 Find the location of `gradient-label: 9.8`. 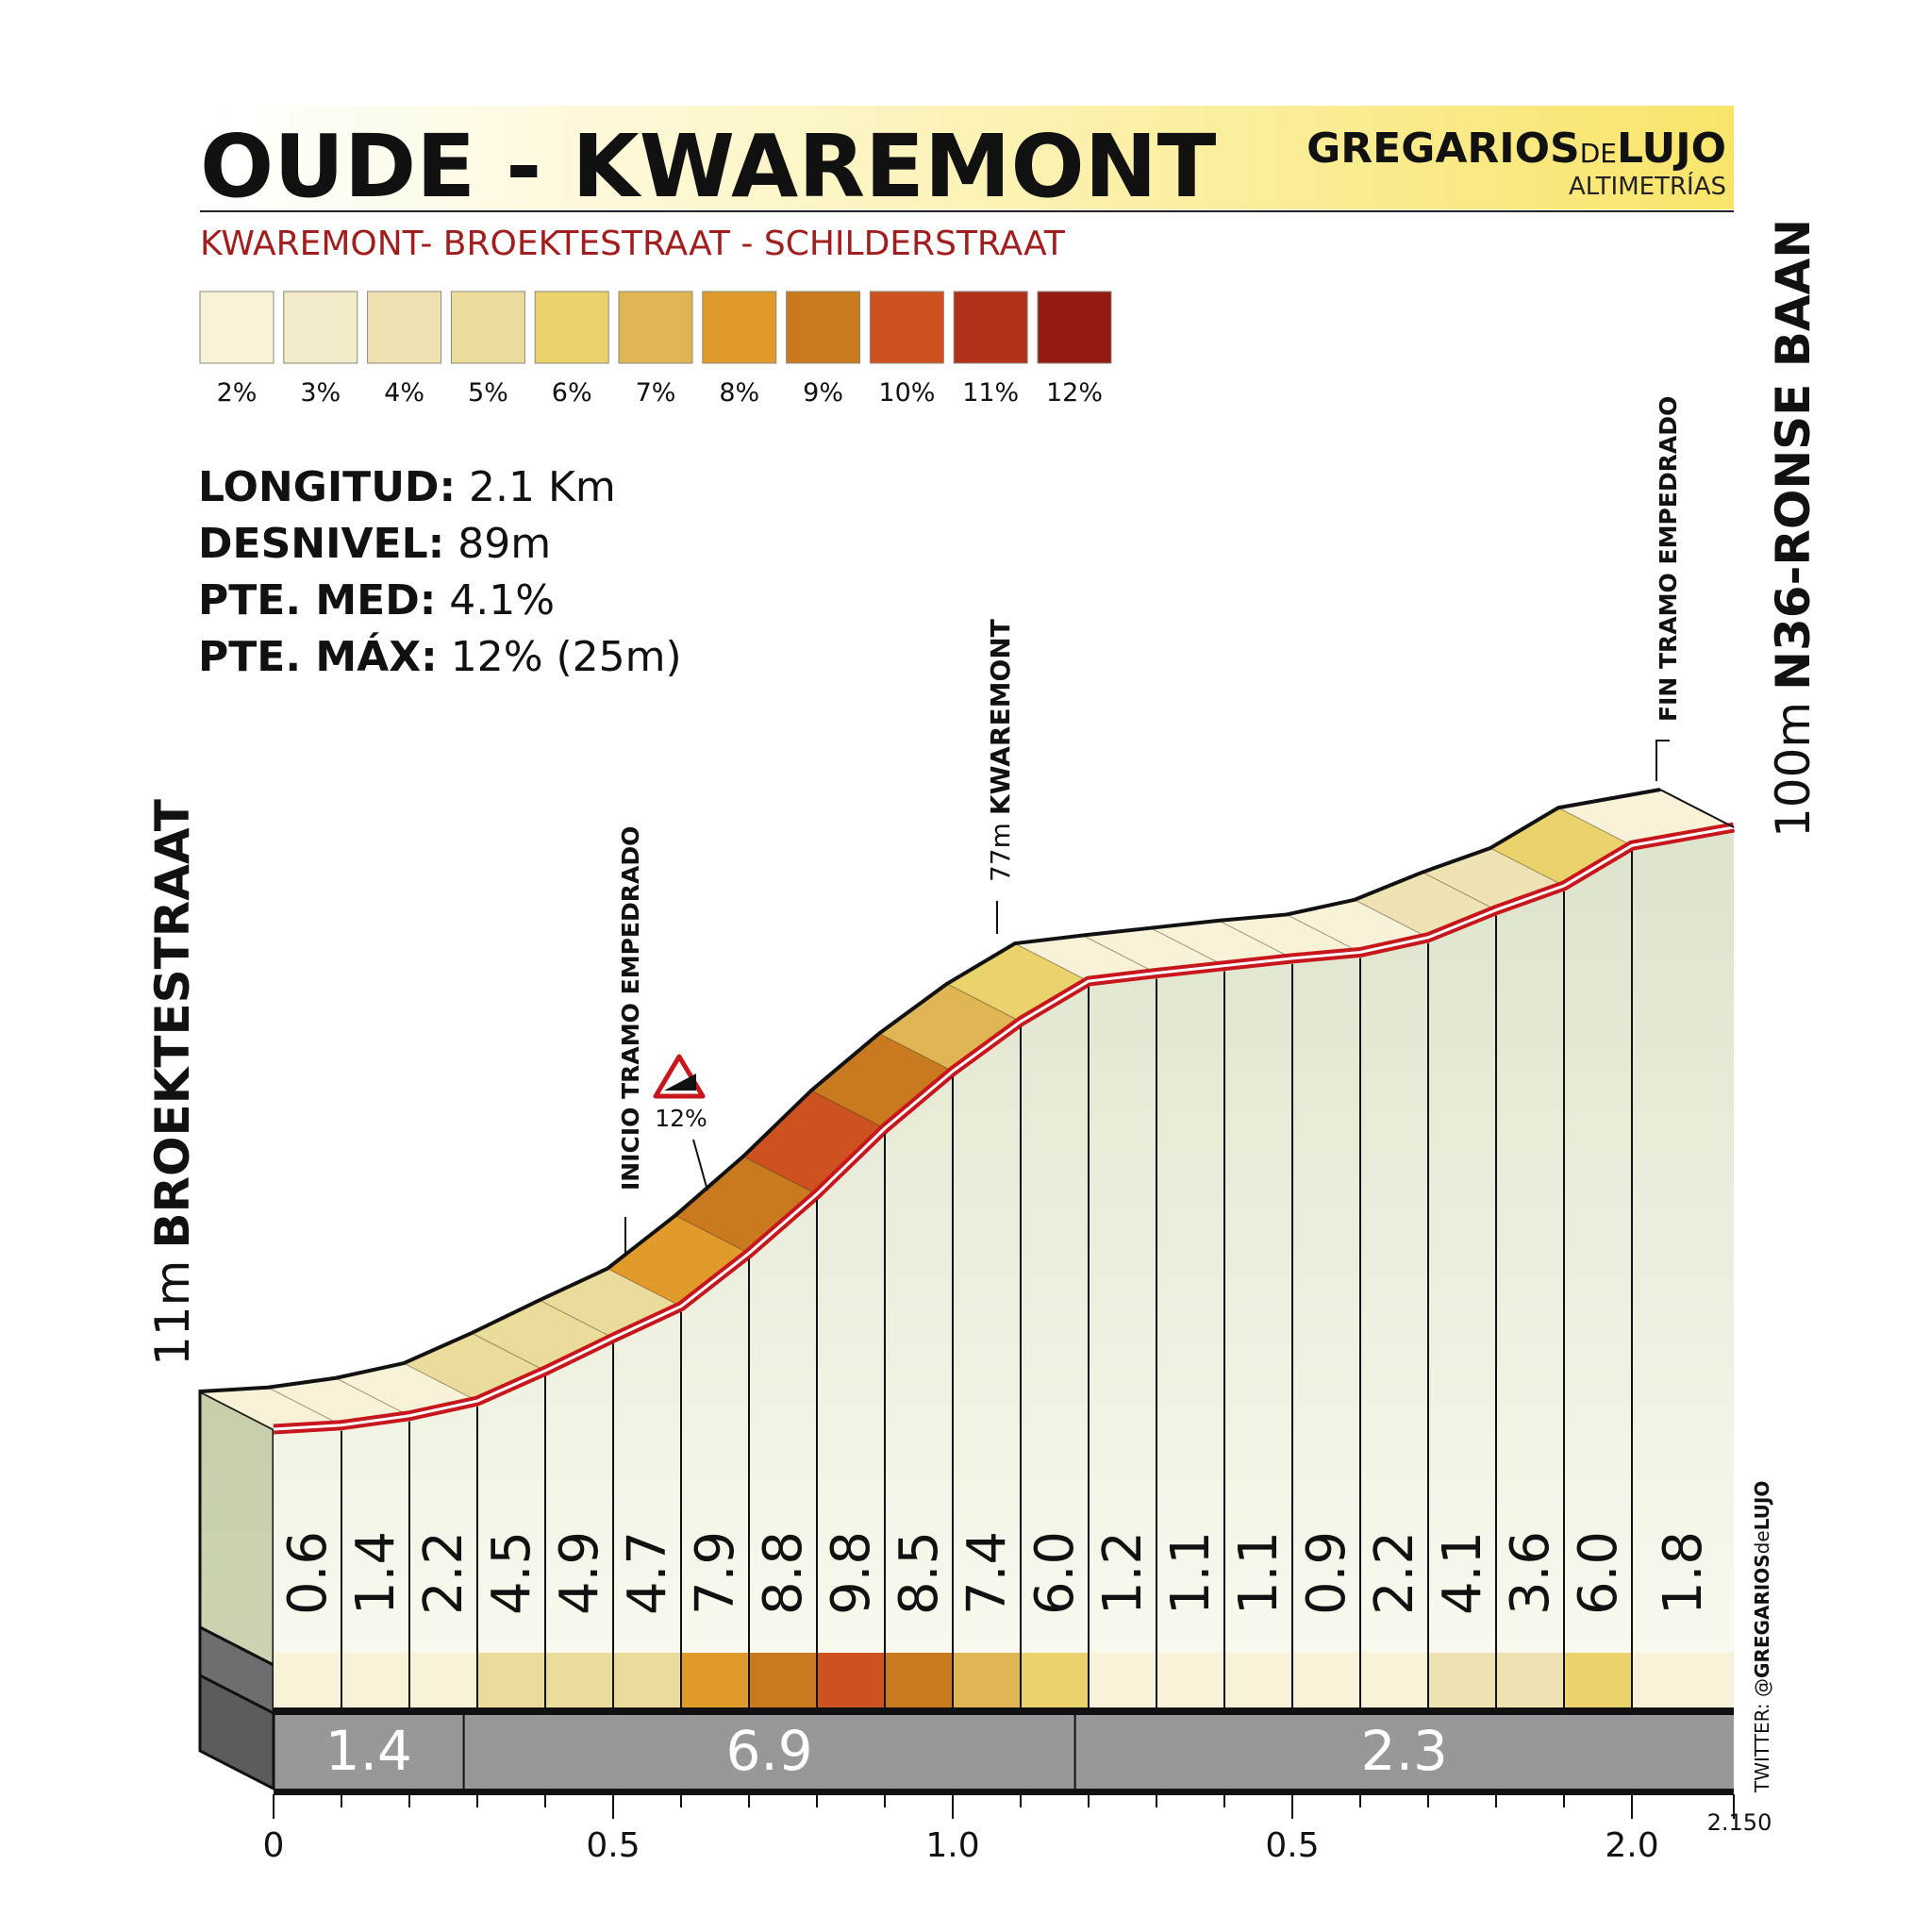

gradient-label: 9.8 is located at coordinates (851, 1573).